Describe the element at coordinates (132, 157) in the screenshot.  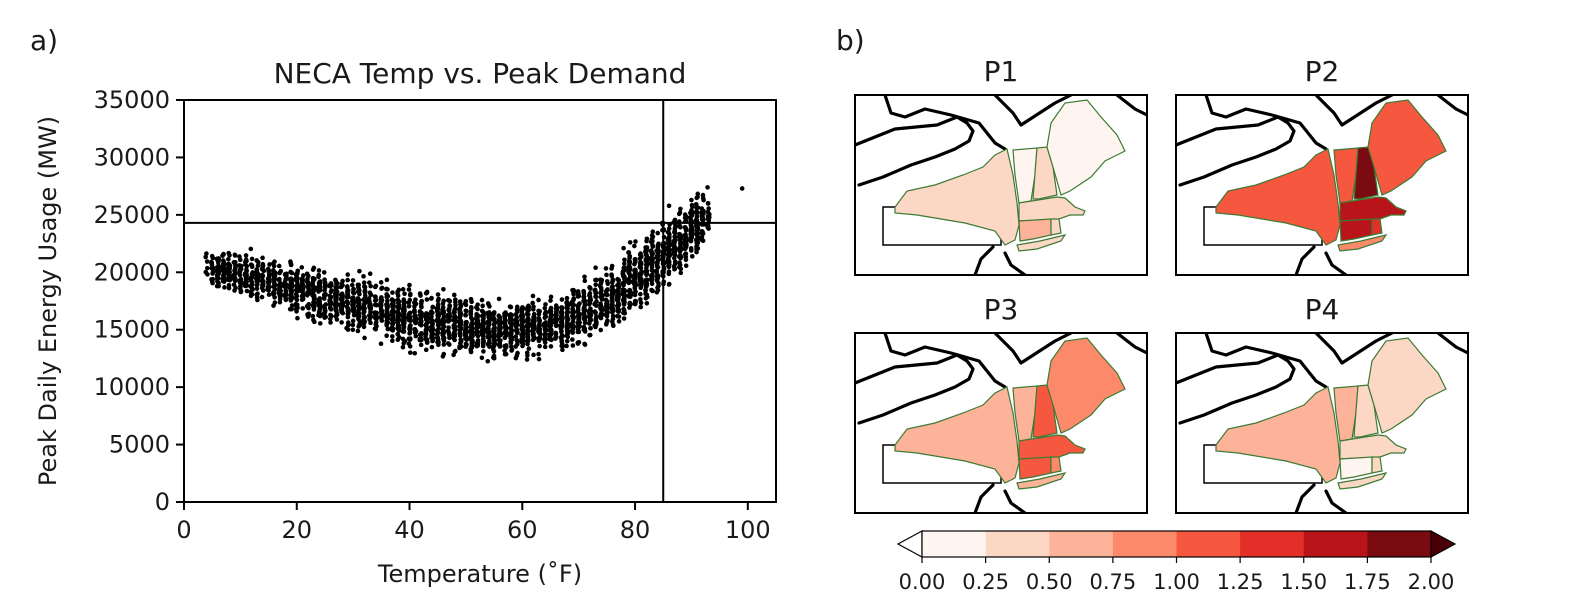
I see `y-tick-label: 30000` at that location.